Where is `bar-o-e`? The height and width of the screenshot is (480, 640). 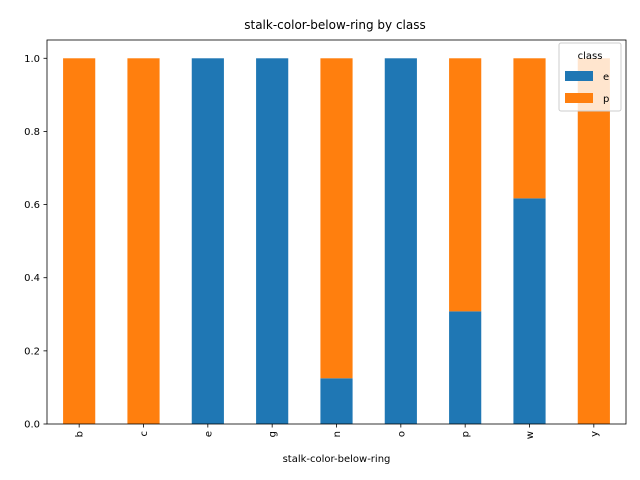
bar-o-e is located at coordinates (400, 241).